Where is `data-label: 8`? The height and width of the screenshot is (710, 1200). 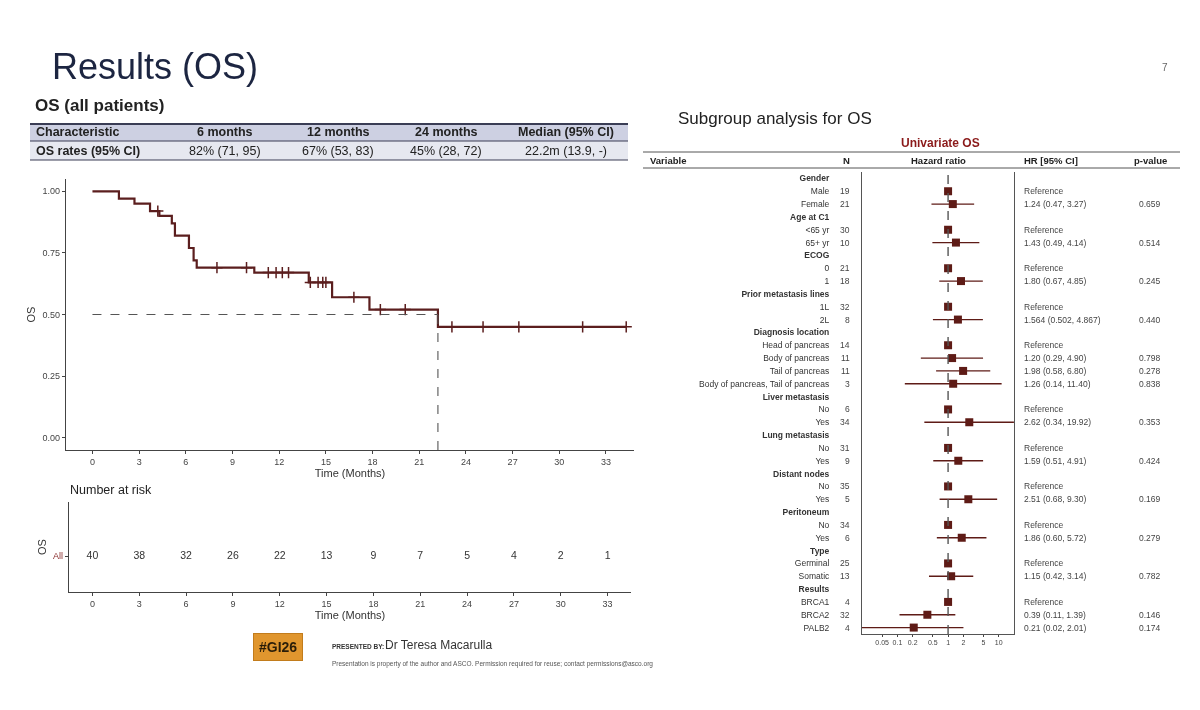 data-label: 8 is located at coordinates (847, 320).